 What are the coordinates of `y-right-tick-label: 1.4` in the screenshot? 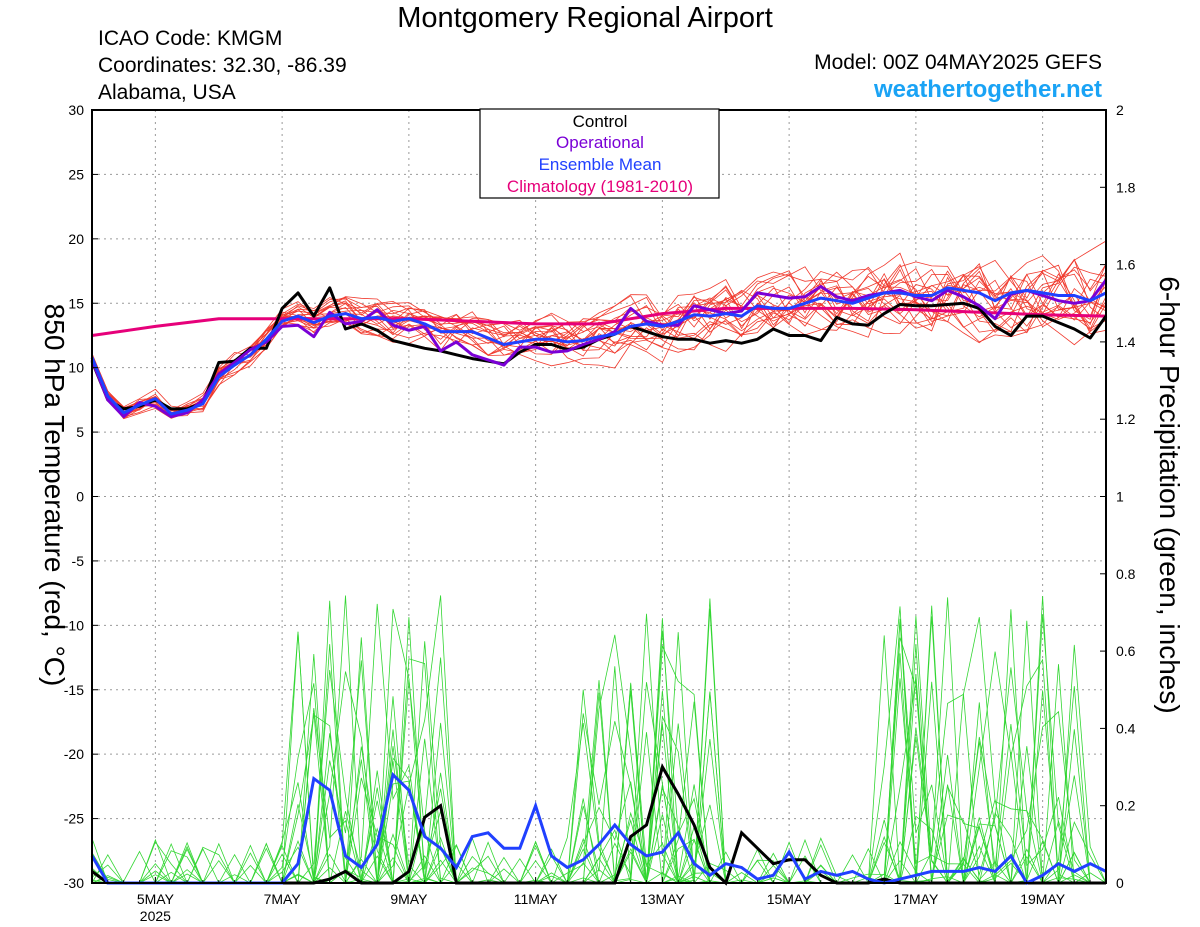 It's located at (1126, 342).